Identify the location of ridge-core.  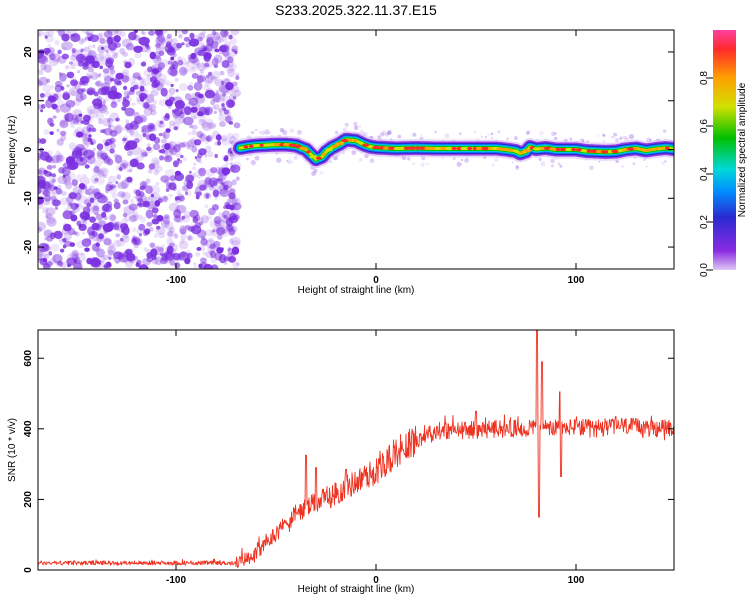
(428, 148).